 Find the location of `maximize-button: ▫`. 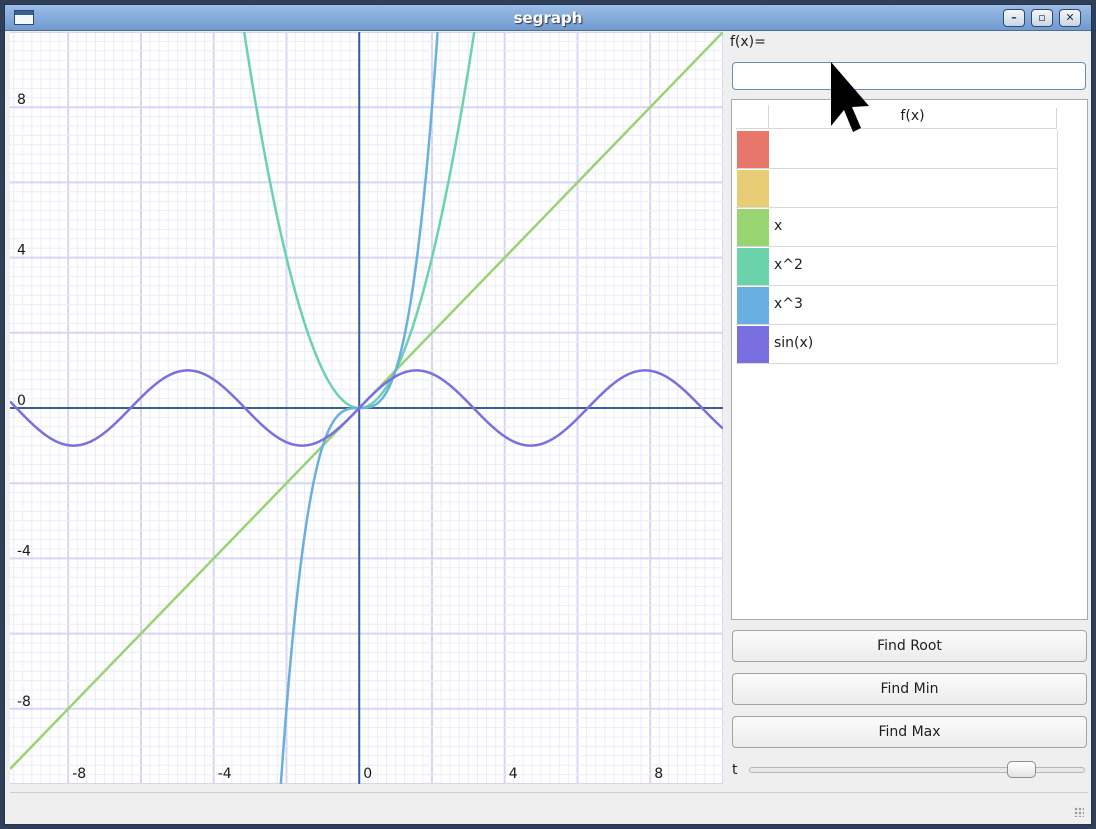

maximize-button: ▫ is located at coordinates (1042, 18).